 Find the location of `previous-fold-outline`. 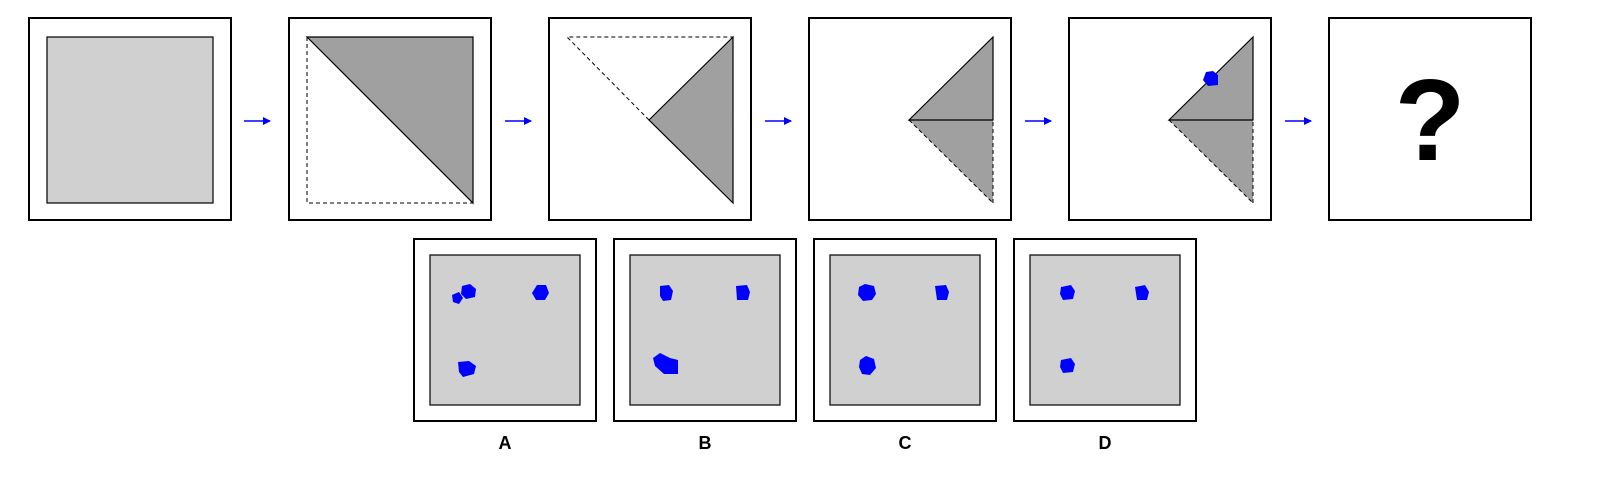

previous-fold-outline is located at coordinates (649, 78).